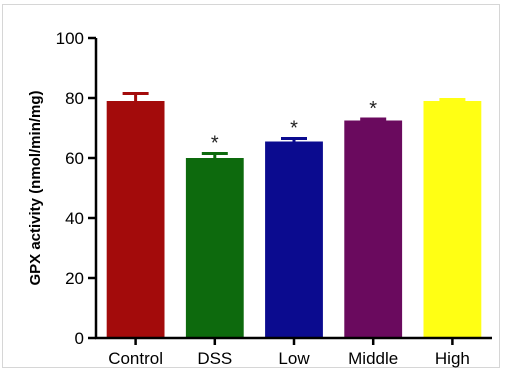 The width and height of the screenshot is (505, 372). Describe the element at coordinates (74, 278) in the screenshot. I see `y-tick-label: 20` at that location.